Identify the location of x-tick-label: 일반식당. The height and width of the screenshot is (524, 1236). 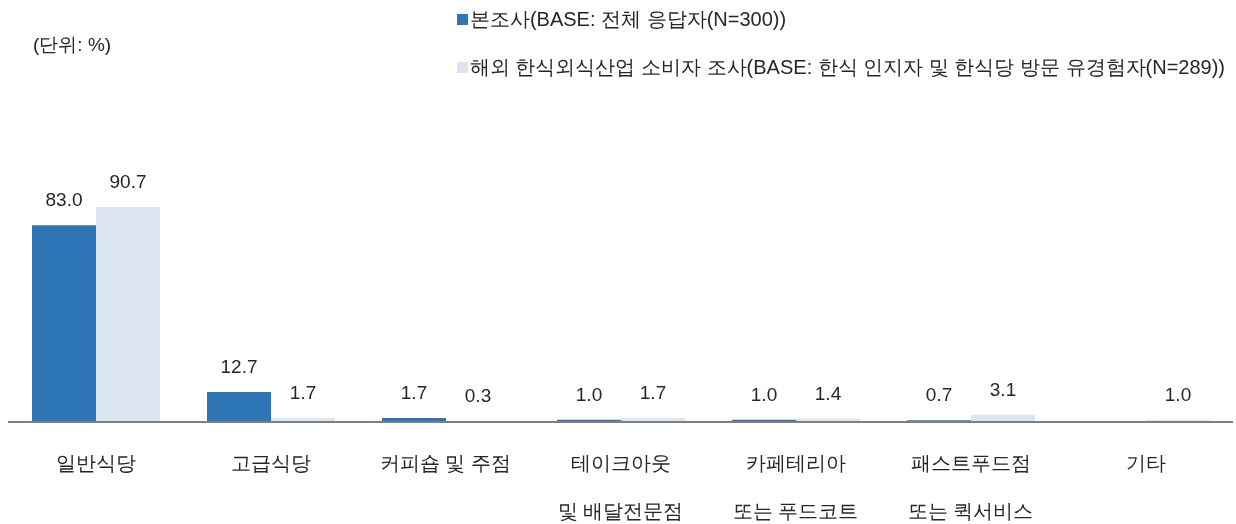
(95, 463).